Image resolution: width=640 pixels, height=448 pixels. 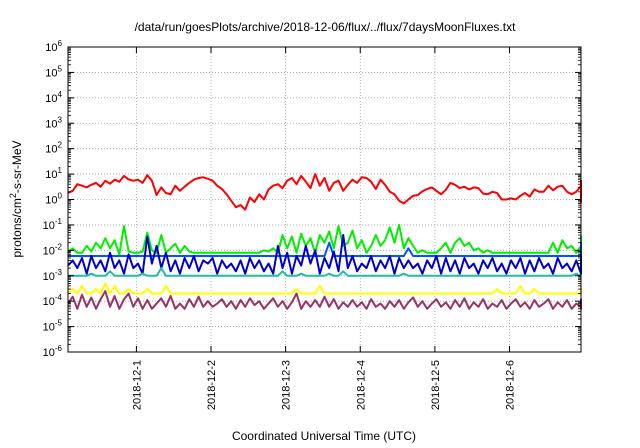 What do you see at coordinates (60, 94) in the screenshot?
I see `y-tick-label-exponent: 4` at bounding box center [60, 94].